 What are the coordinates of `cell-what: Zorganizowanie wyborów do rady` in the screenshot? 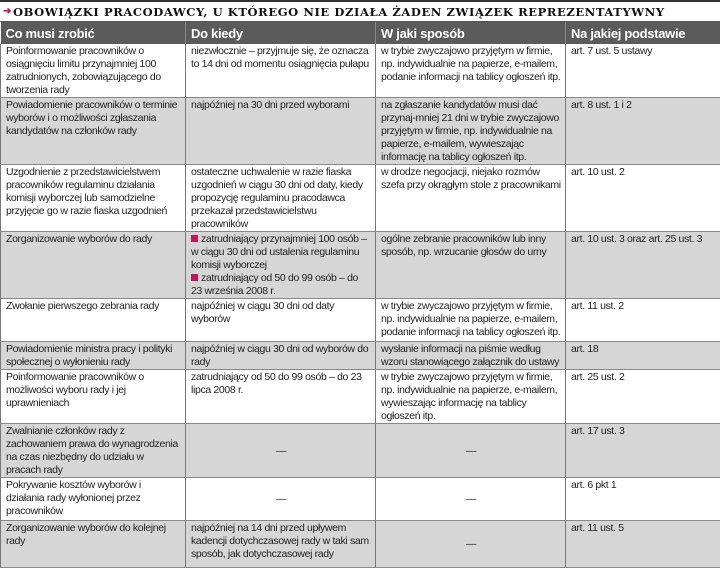 It's located at (93, 265).